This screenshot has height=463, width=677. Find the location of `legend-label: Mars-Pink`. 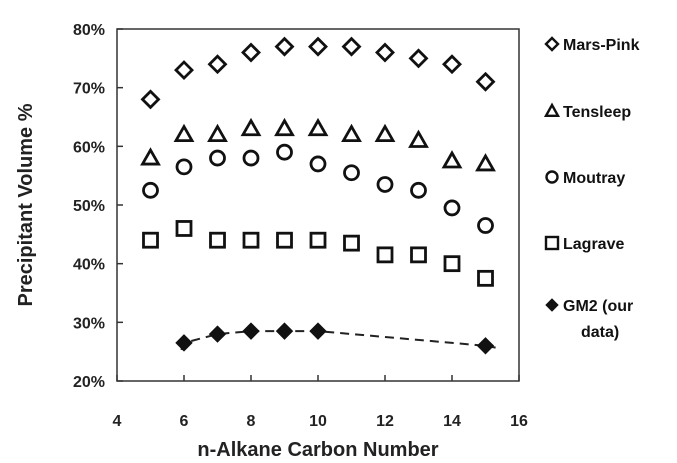

legend-label: Mars-Pink is located at coordinates (601, 45).